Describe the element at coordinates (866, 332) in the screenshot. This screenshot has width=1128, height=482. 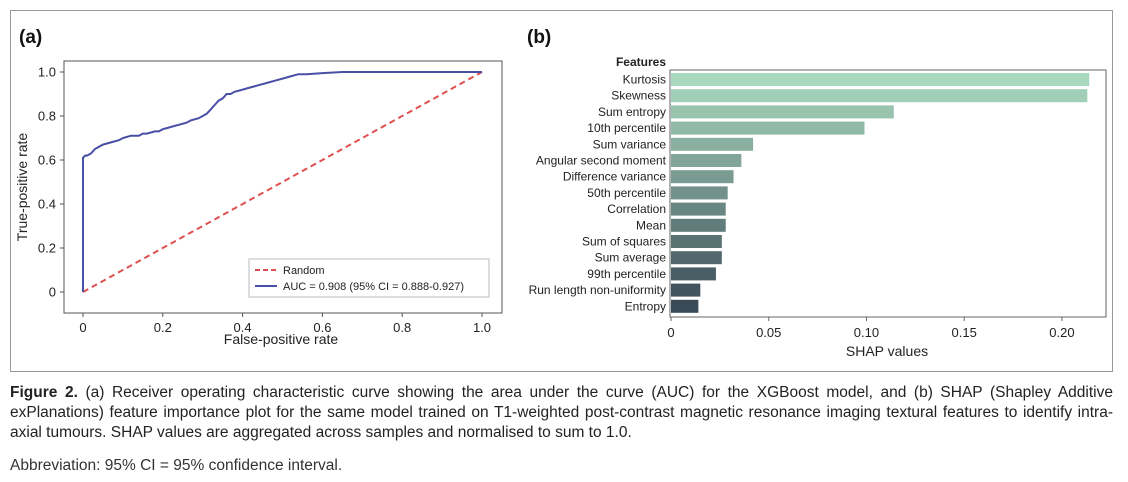
I see `shap-x-tick-label: 0.10` at that location.